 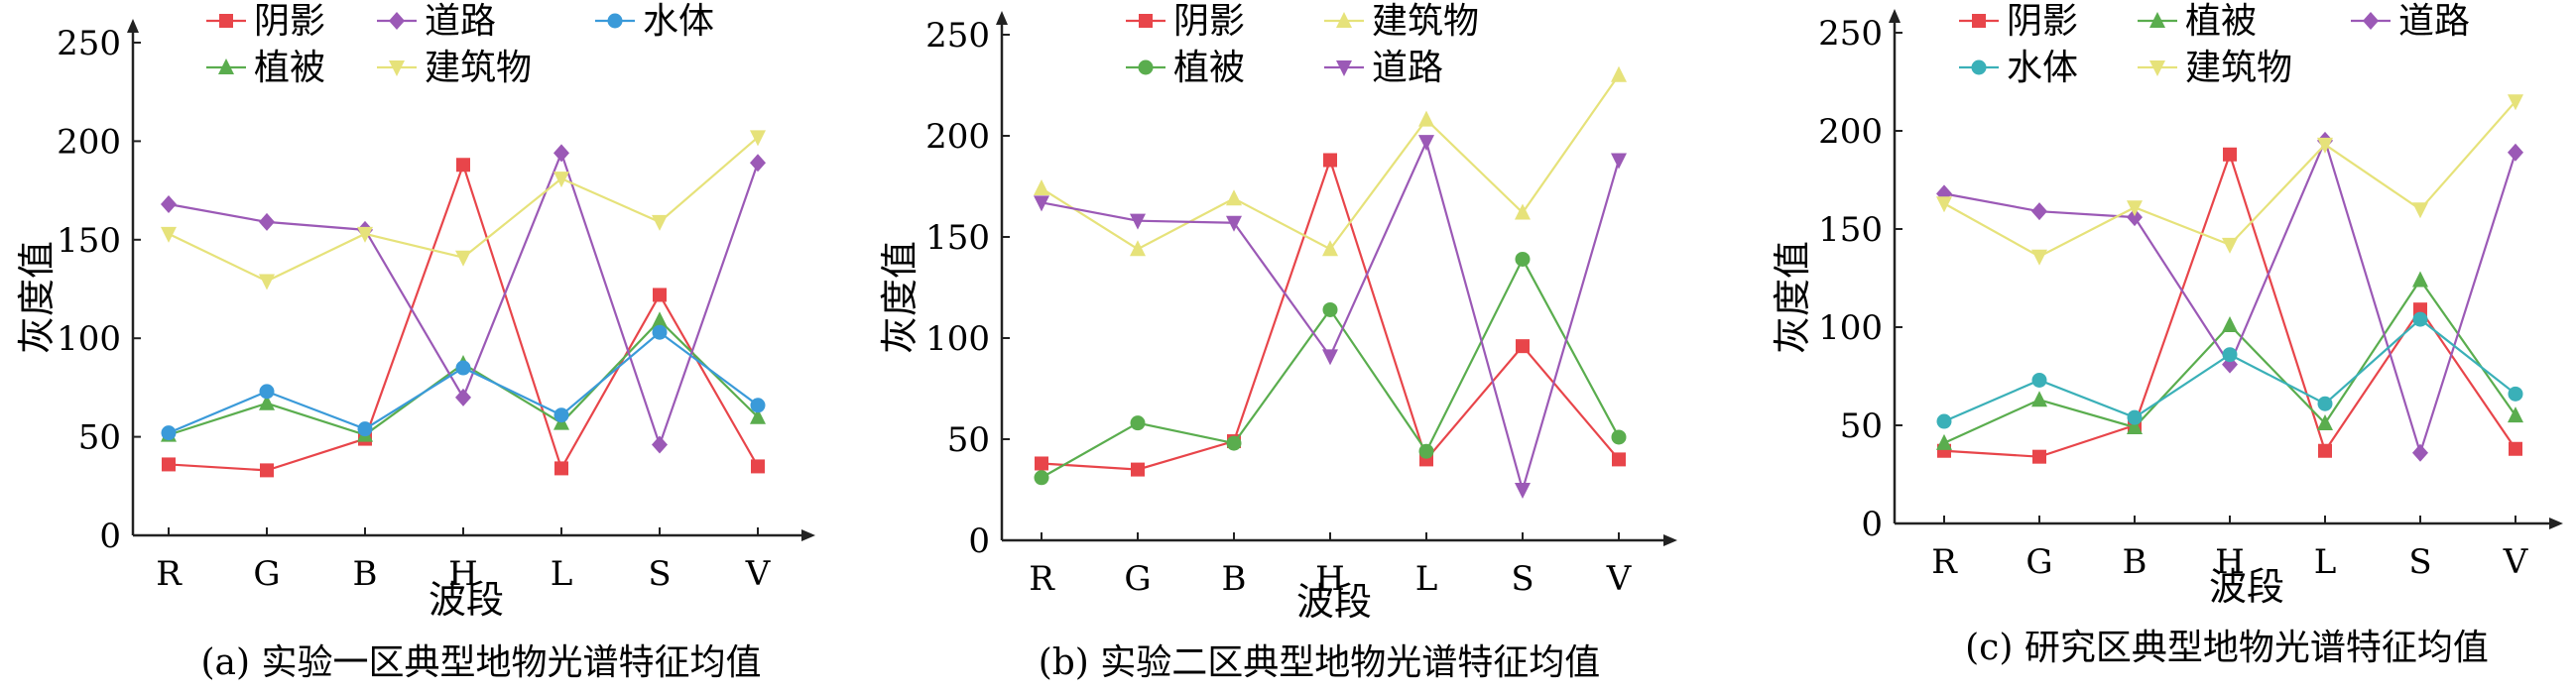 What do you see at coordinates (478, 68) in the screenshot?
I see `legend-label: 建筑物` at bounding box center [478, 68].